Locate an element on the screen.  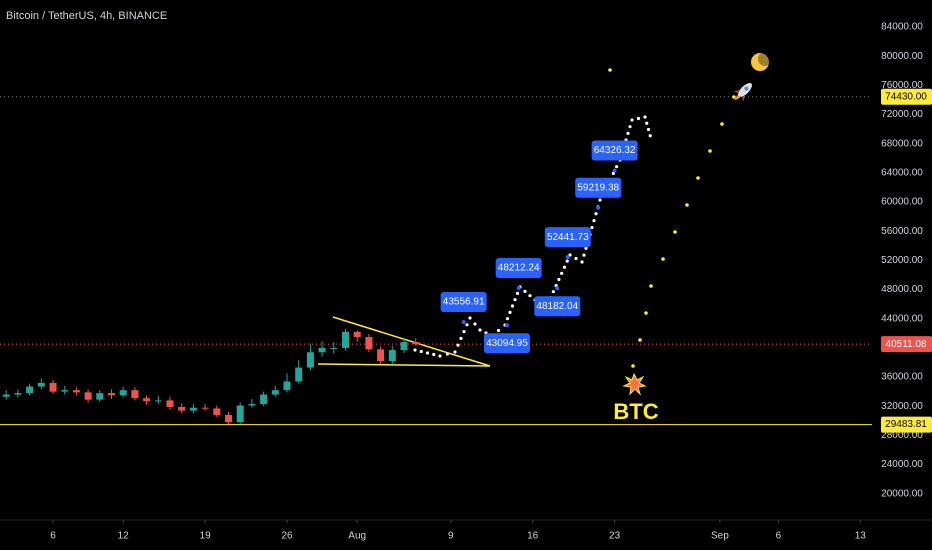
chart-title: Bitcoin / TetherUS, 4h, BINANCE is located at coordinates (86, 16).